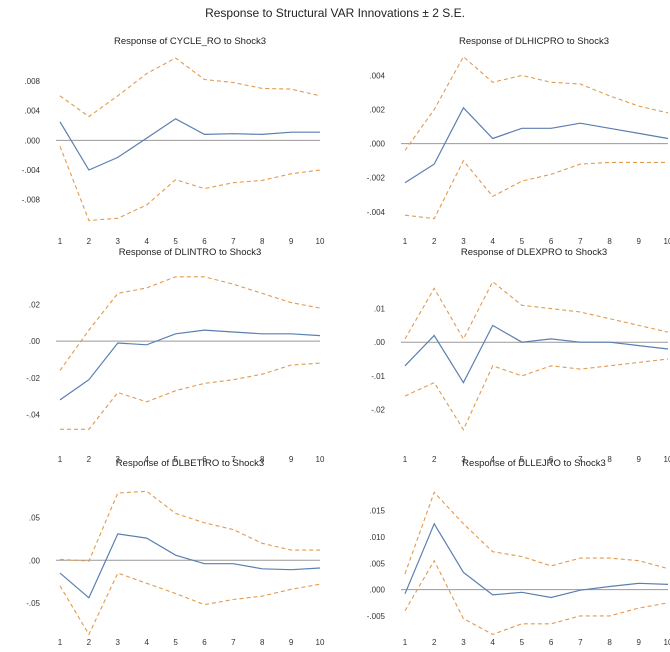 This screenshot has height=652, width=670. What do you see at coordinates (32, 81) in the screenshot?
I see `y-tick-label: .008` at bounding box center [32, 81].